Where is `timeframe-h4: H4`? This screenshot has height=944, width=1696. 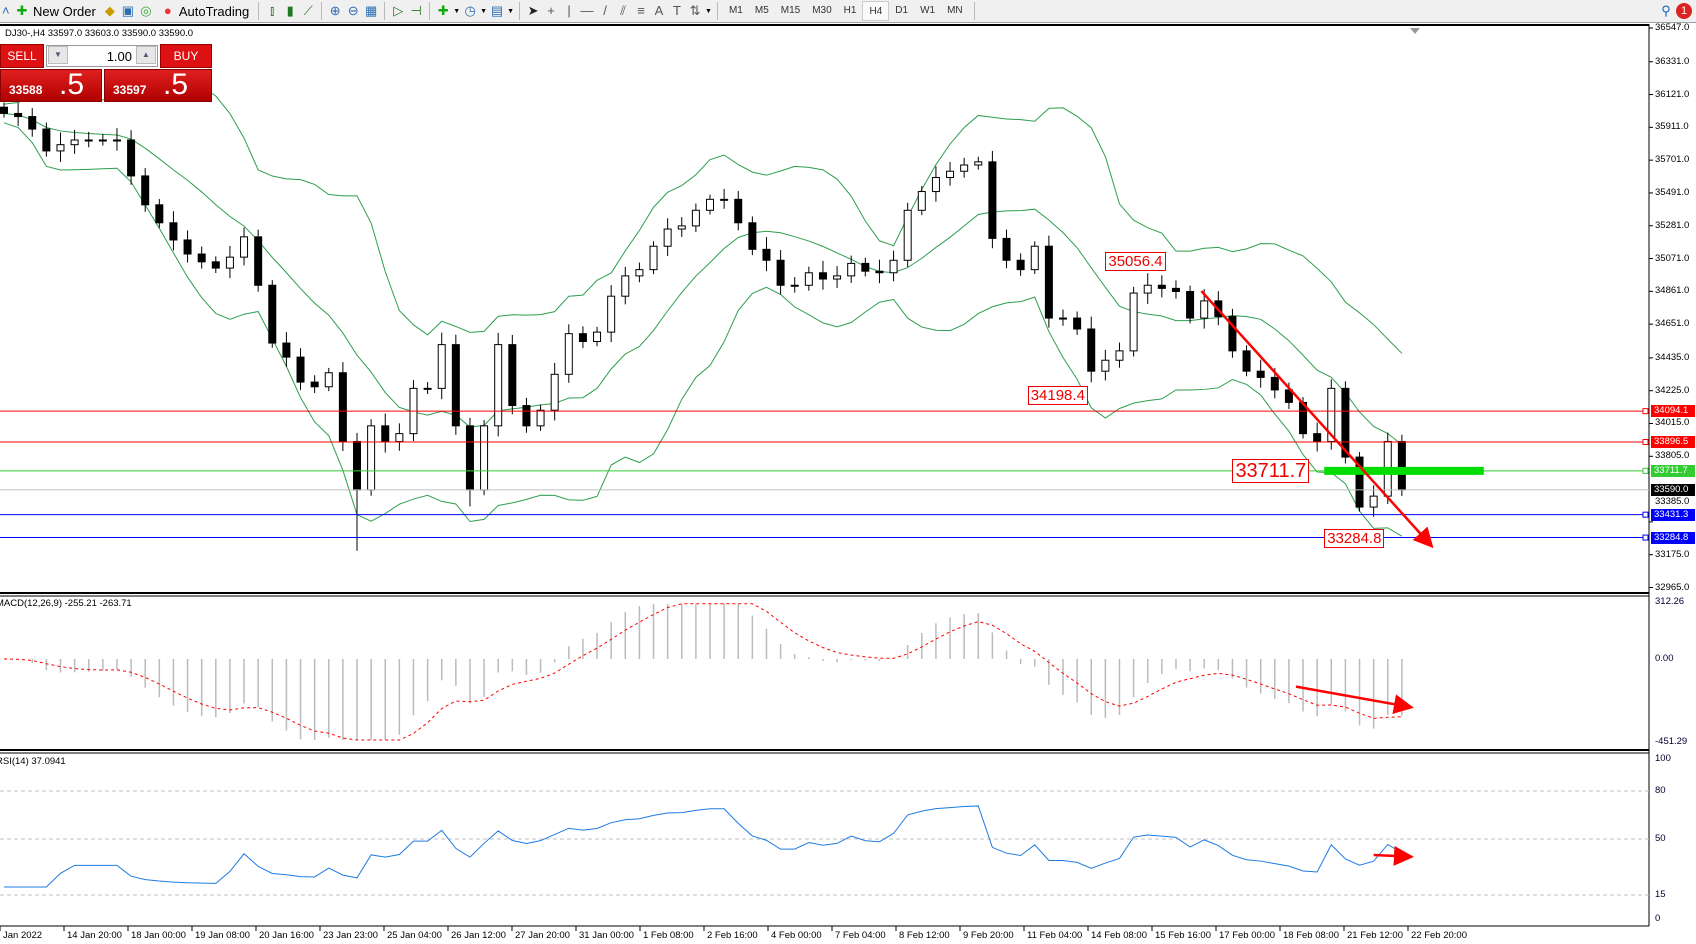 timeframe-h4: H4 is located at coordinates (876, 11).